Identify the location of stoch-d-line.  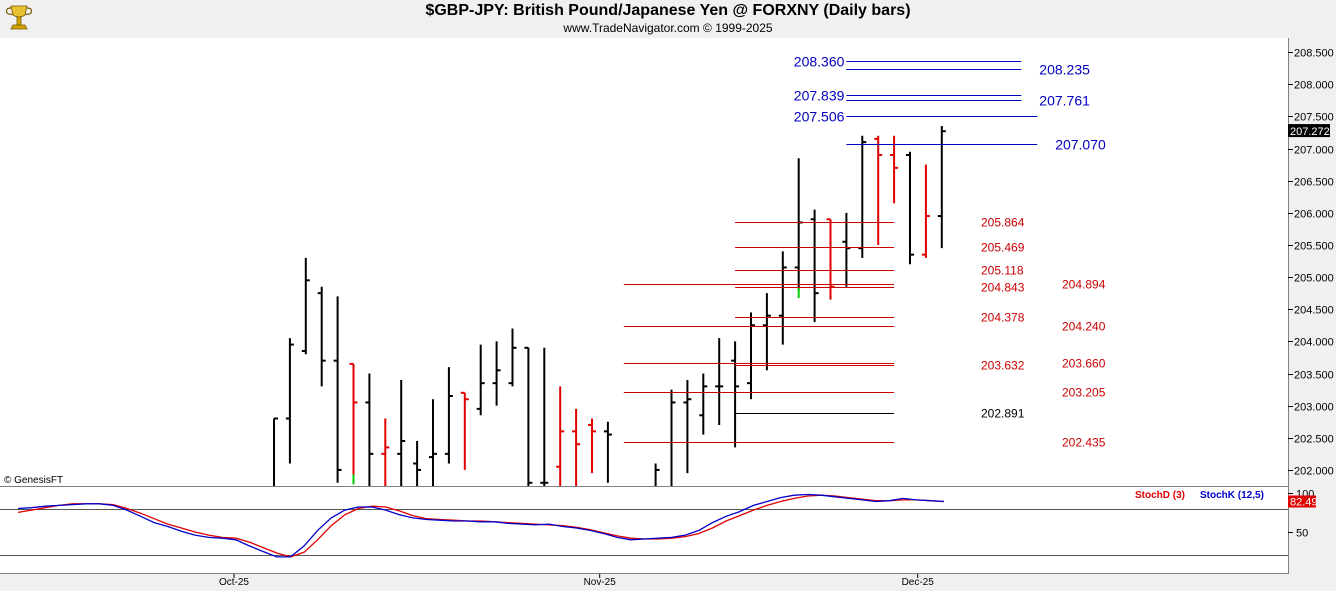
(481, 526).